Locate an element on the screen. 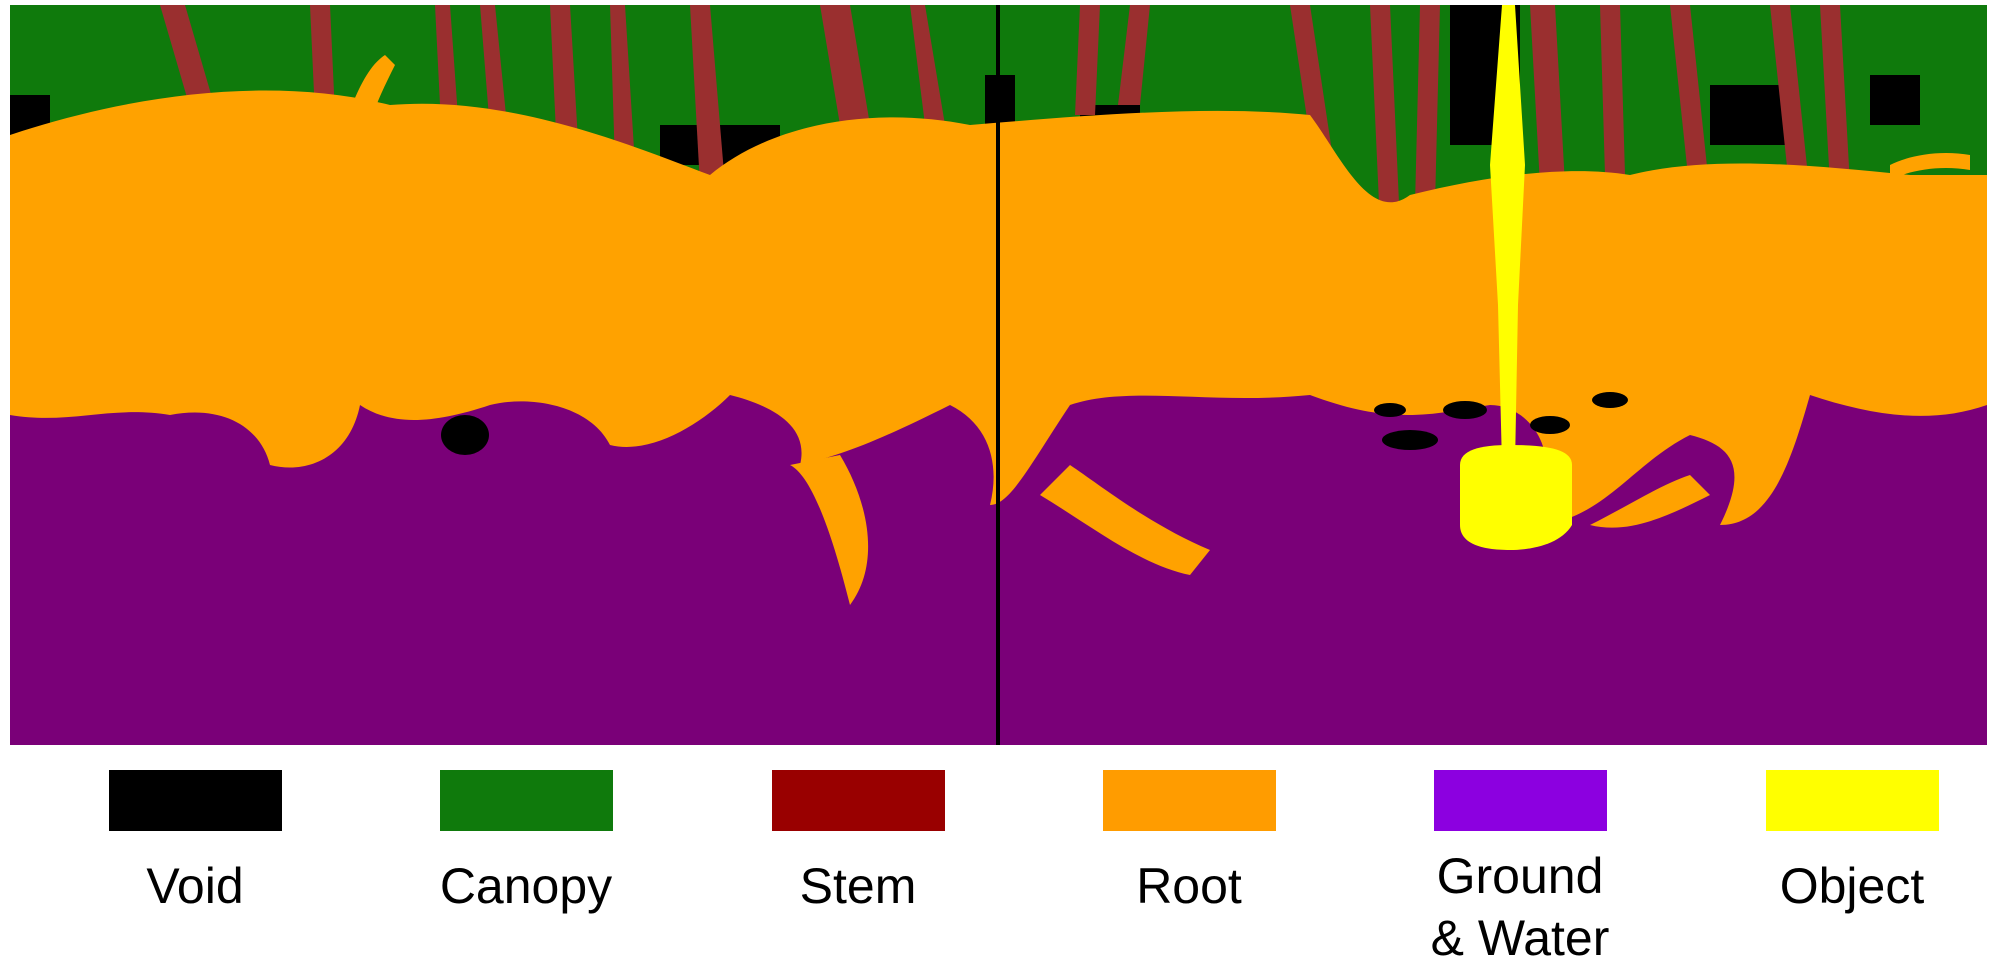  legend-label-stem: Stem is located at coordinates (858, 886).